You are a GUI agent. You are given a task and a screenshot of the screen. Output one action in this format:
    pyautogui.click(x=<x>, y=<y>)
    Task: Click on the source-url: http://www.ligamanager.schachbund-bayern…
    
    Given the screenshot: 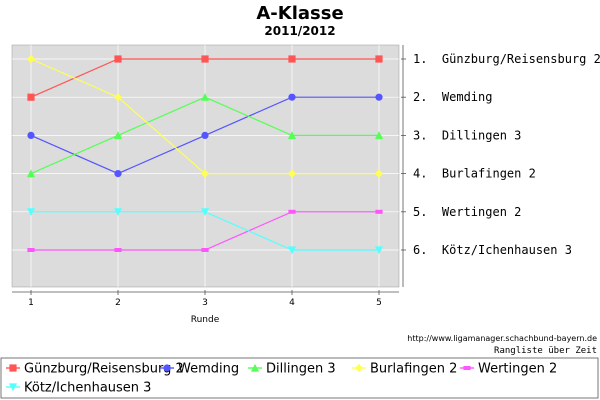 What is the action you would take?
    pyautogui.click(x=502, y=338)
    